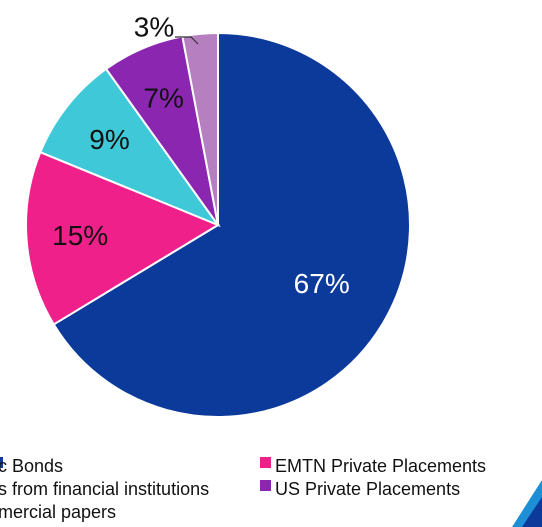 The height and width of the screenshot is (527, 542). I want to click on pie-slice-emtn-private-placements, so click(123, 238).